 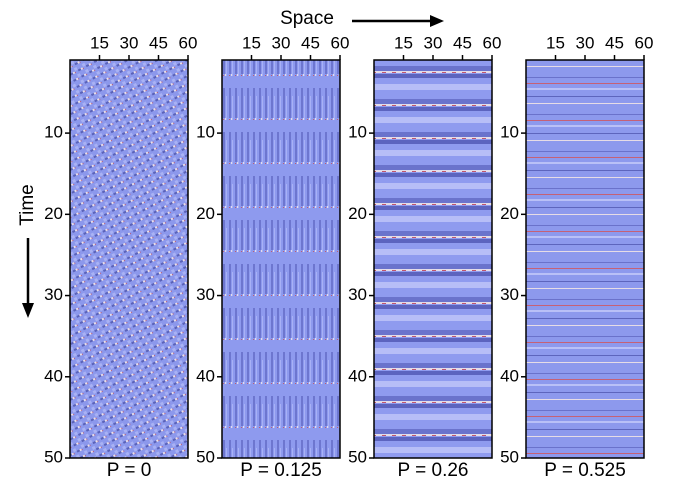 What do you see at coordinates (433, 470) in the screenshot?
I see `panel-title: P = 0.26` at bounding box center [433, 470].